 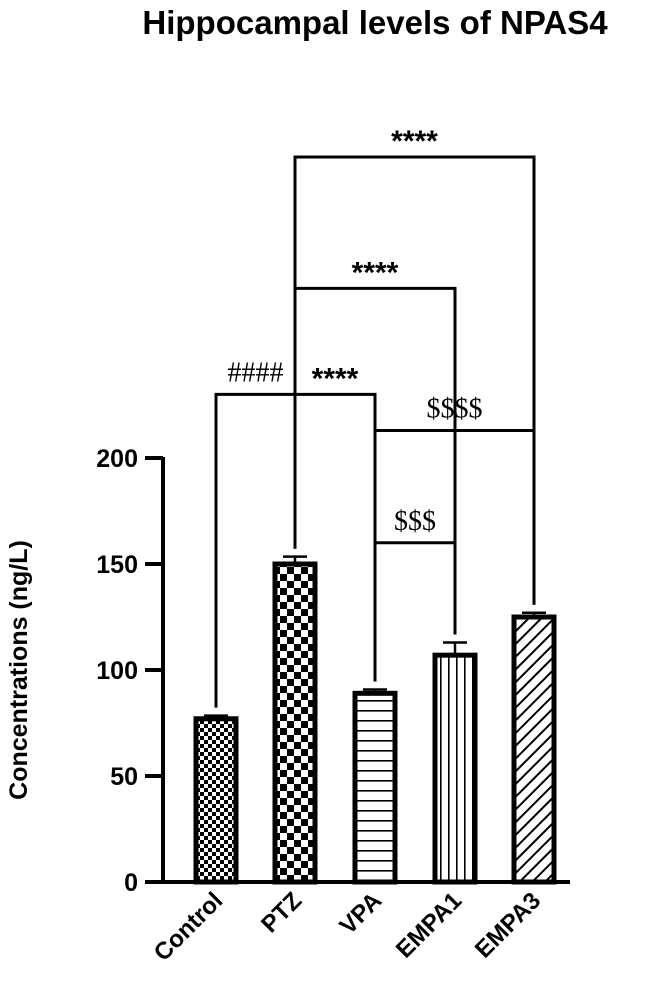 What do you see at coordinates (455, 768) in the screenshot?
I see `bar-empa1` at bounding box center [455, 768].